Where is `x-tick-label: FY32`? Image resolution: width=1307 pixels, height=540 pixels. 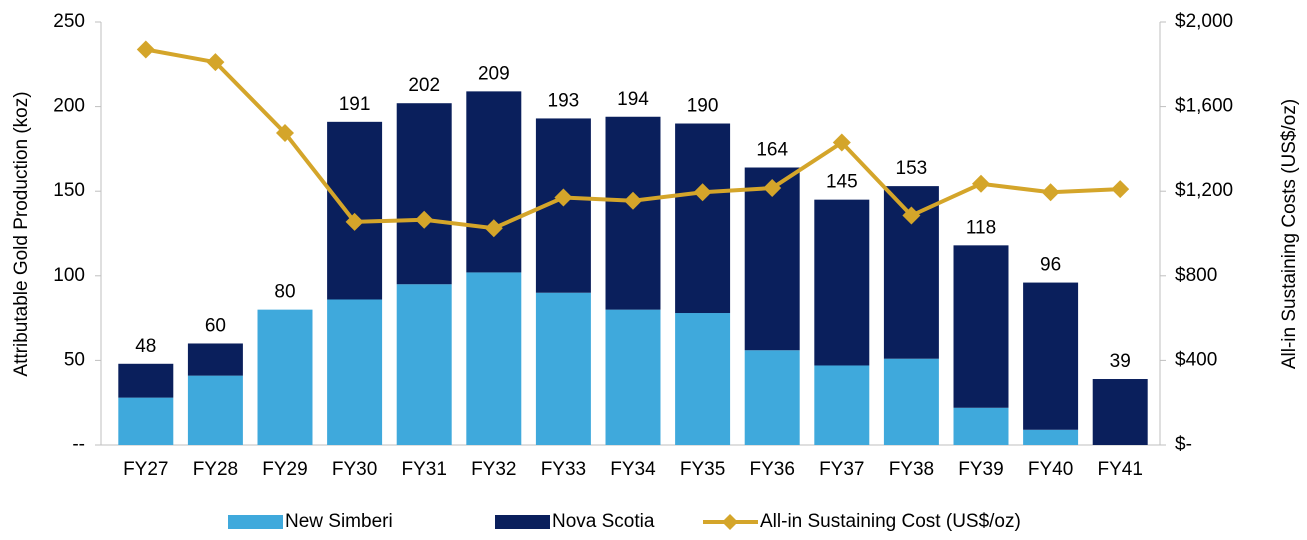 x-tick-label: FY32 is located at coordinates (493, 469).